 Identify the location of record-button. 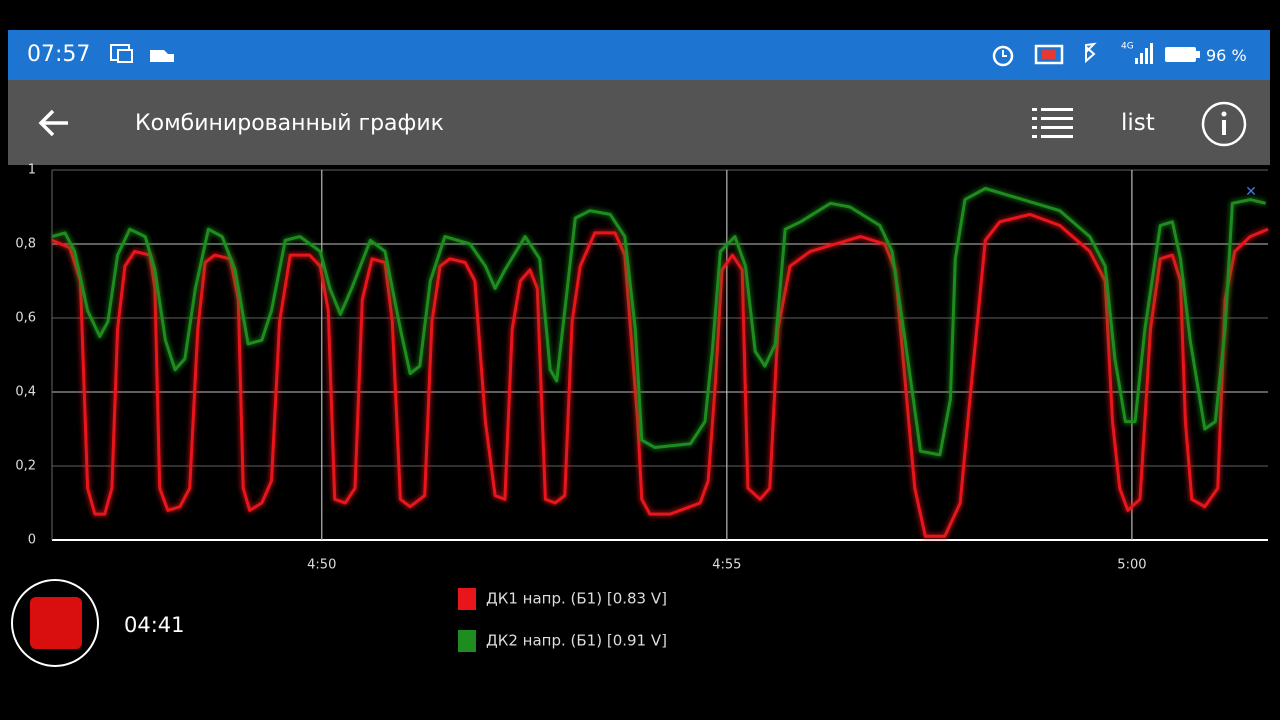
(56, 623).